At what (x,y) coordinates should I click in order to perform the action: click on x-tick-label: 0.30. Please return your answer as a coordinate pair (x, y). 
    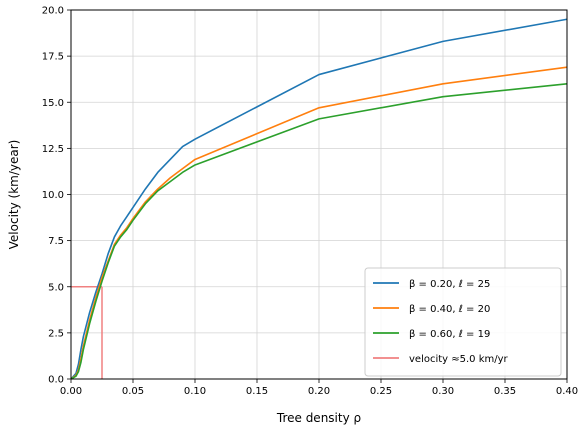
    Looking at the image, I should click on (443, 391).